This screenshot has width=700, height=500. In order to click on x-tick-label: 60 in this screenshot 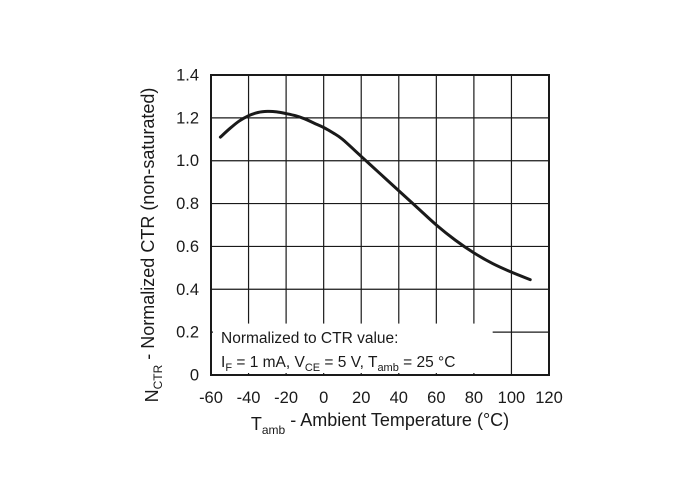, I will do `click(436, 398)`.